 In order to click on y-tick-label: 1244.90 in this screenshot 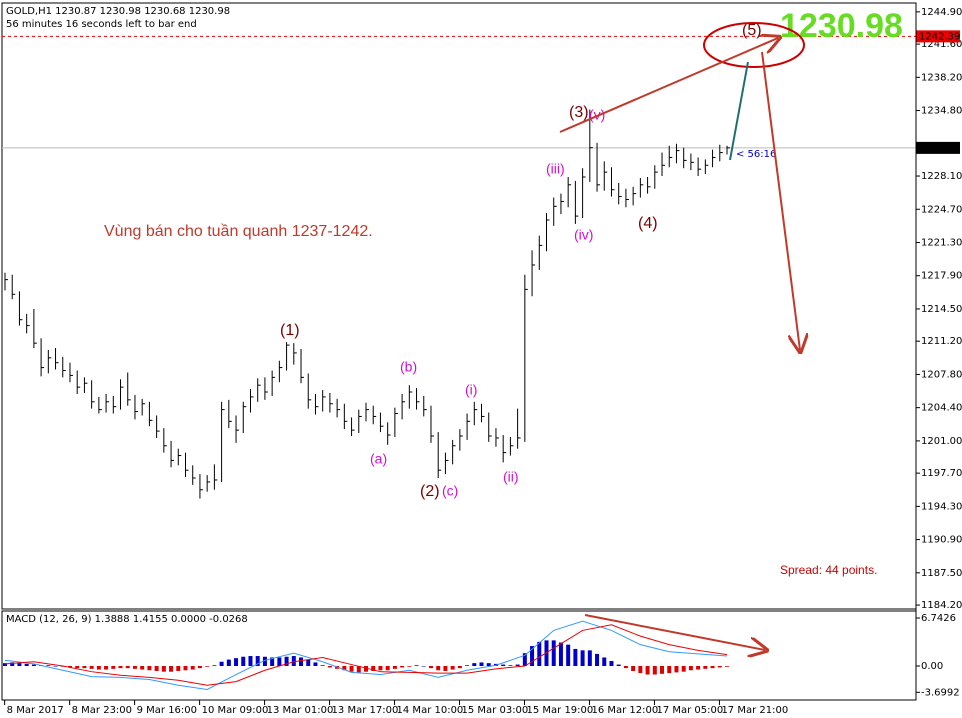, I will do `click(941, 12)`.